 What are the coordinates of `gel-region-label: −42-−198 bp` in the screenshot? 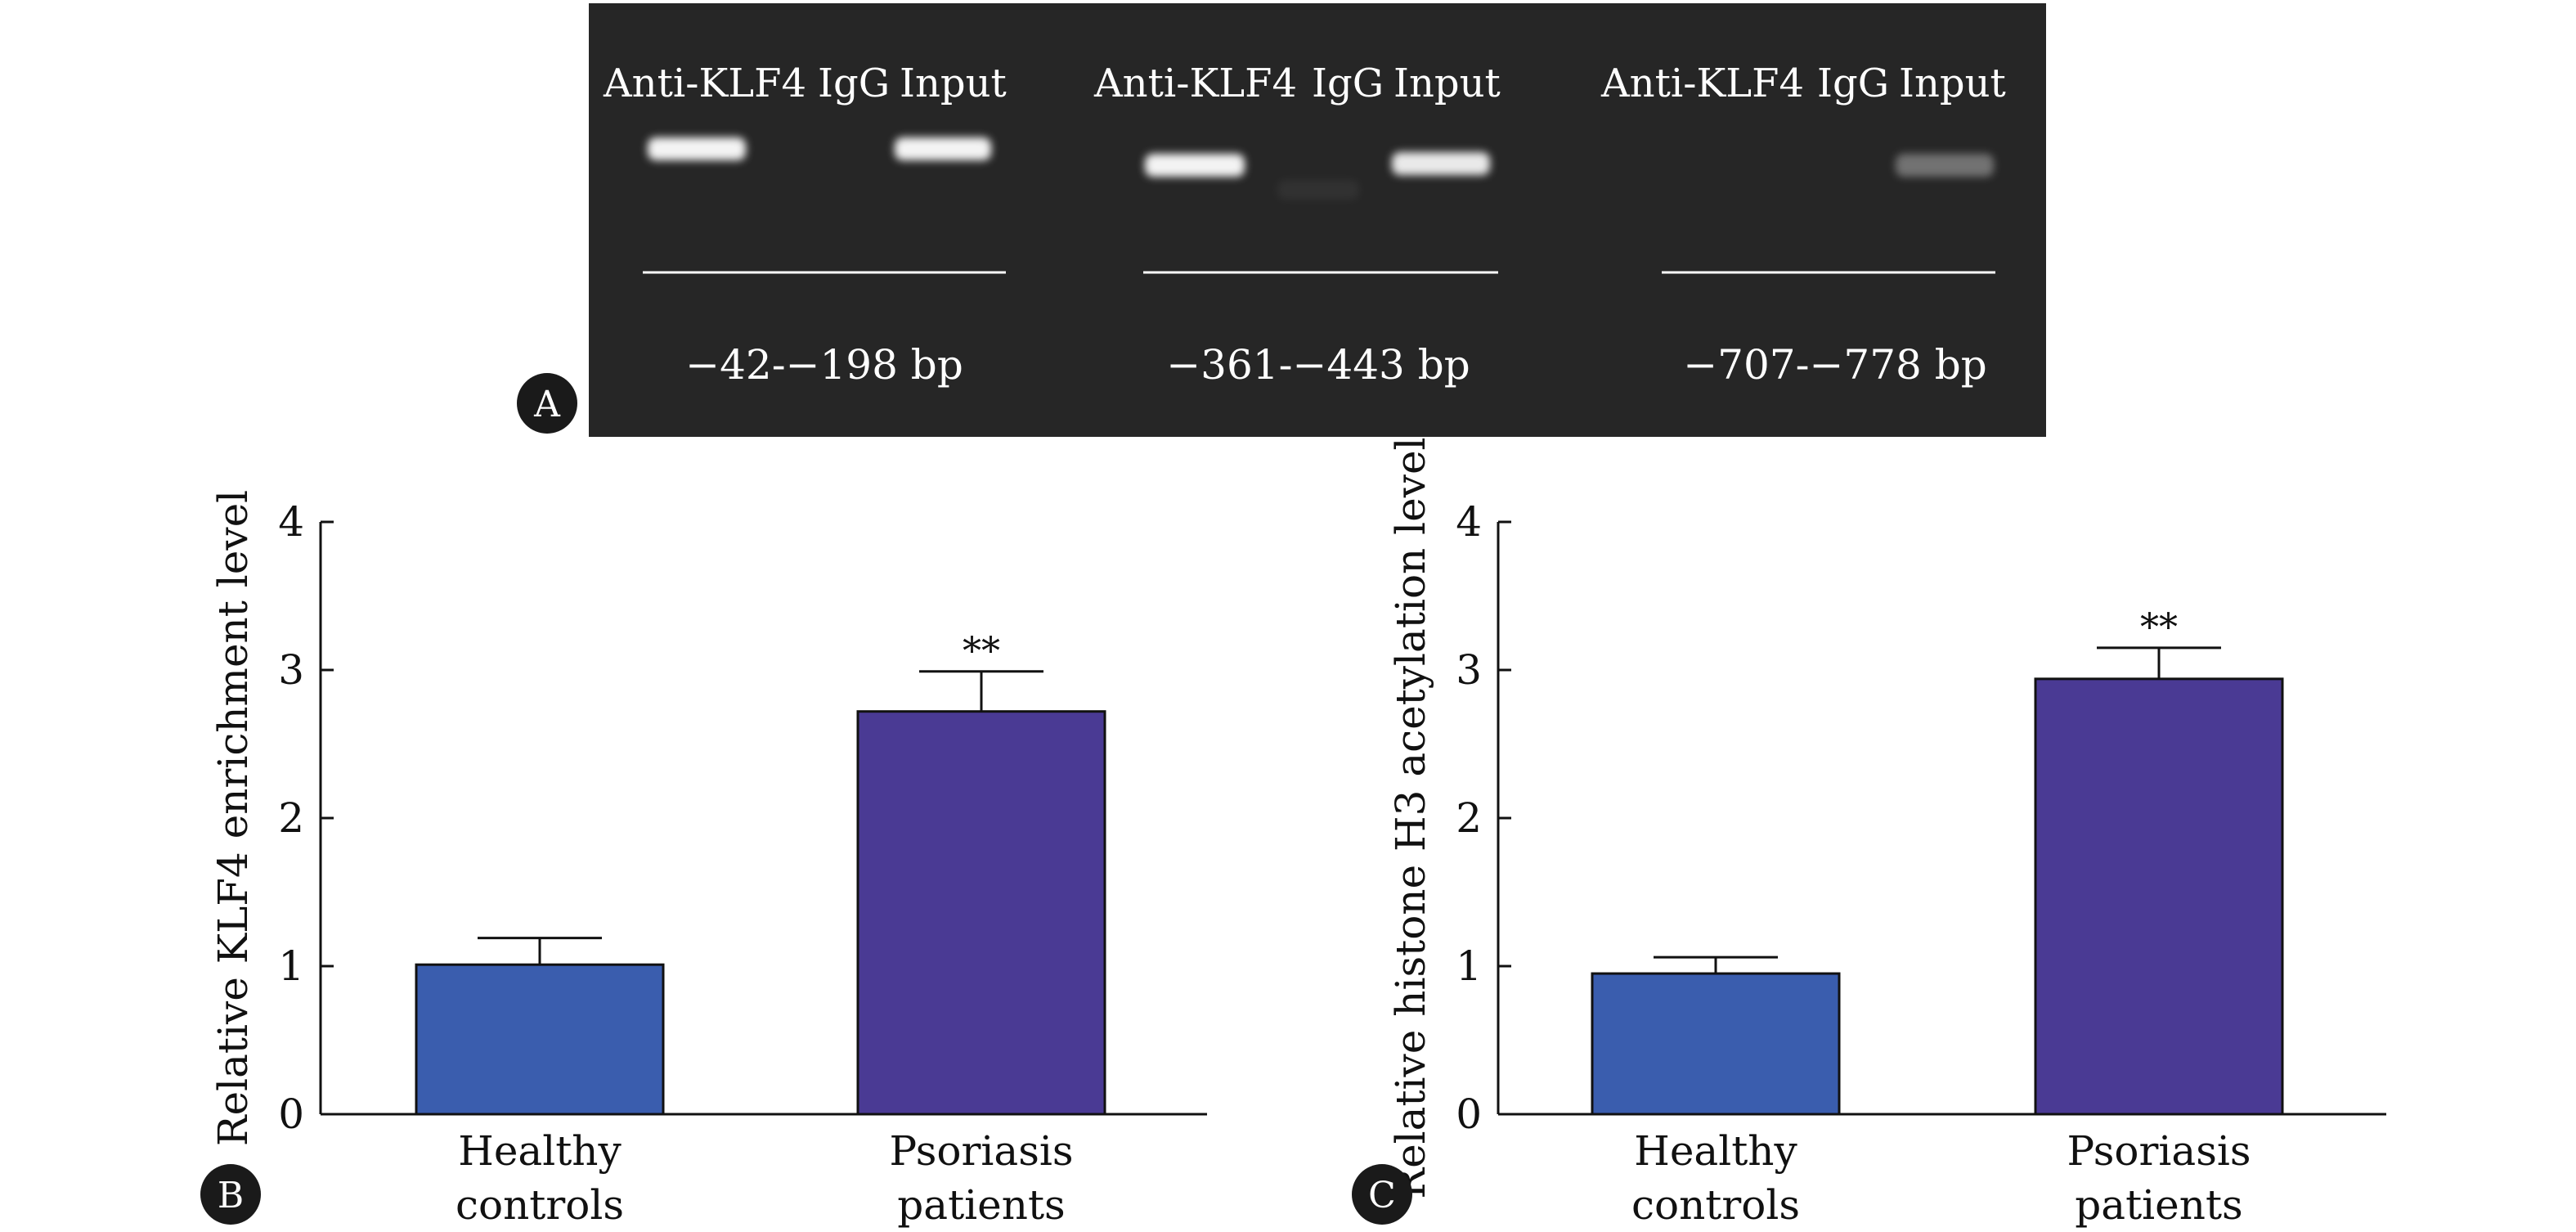 It's located at (824, 365).